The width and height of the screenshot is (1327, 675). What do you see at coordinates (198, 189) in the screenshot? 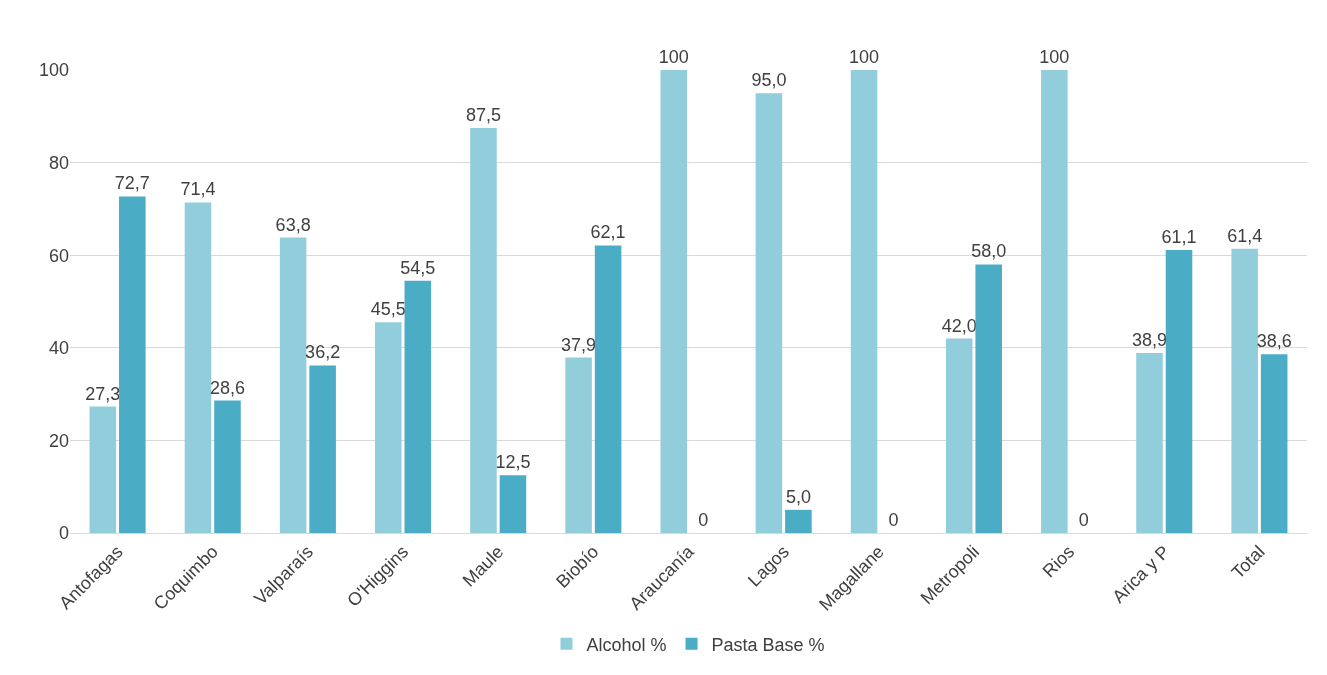
I see `data-label: 71,4` at bounding box center [198, 189].